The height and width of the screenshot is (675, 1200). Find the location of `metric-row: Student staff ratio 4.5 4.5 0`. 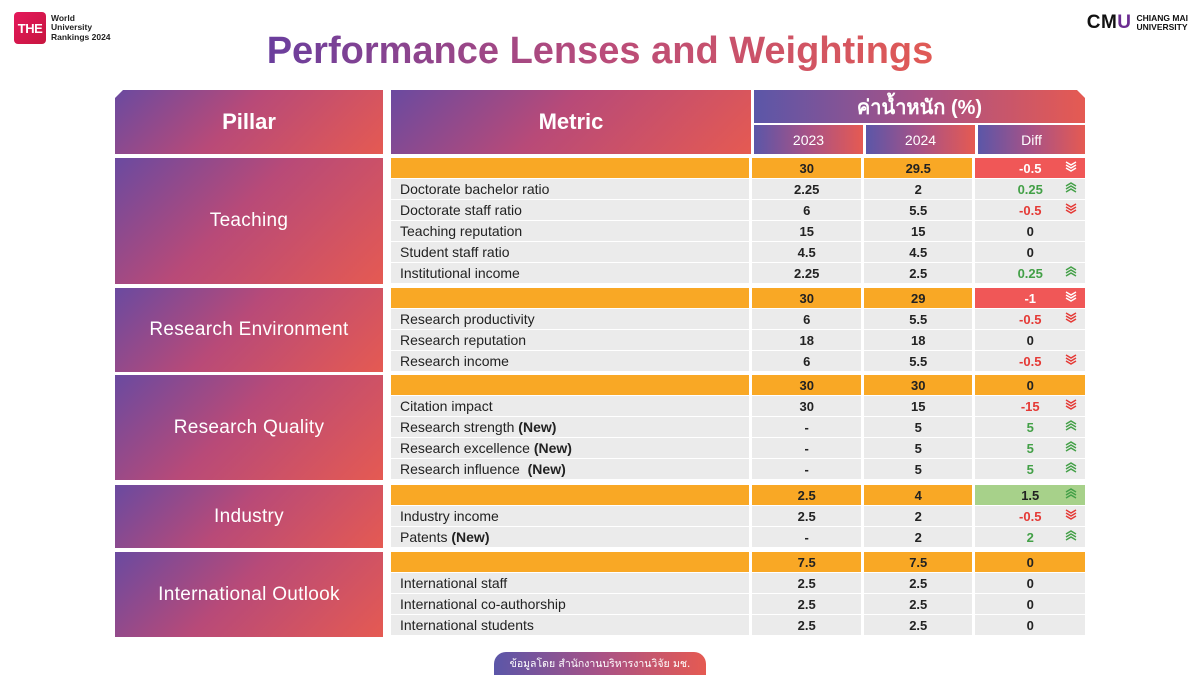

metric-row: Student staff ratio 4.5 4.5 0 is located at coordinates (738, 252).